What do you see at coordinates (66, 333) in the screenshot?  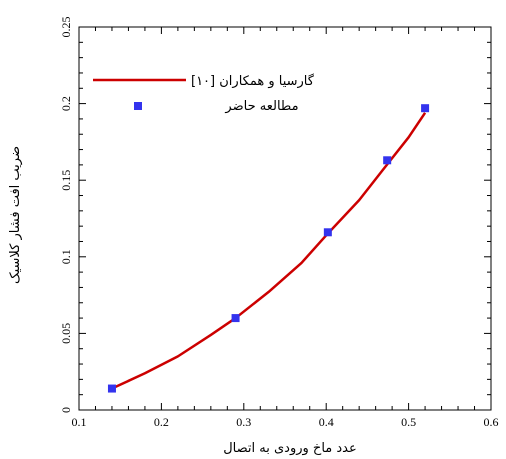 I see `y-tick-label: 0.05` at bounding box center [66, 333].